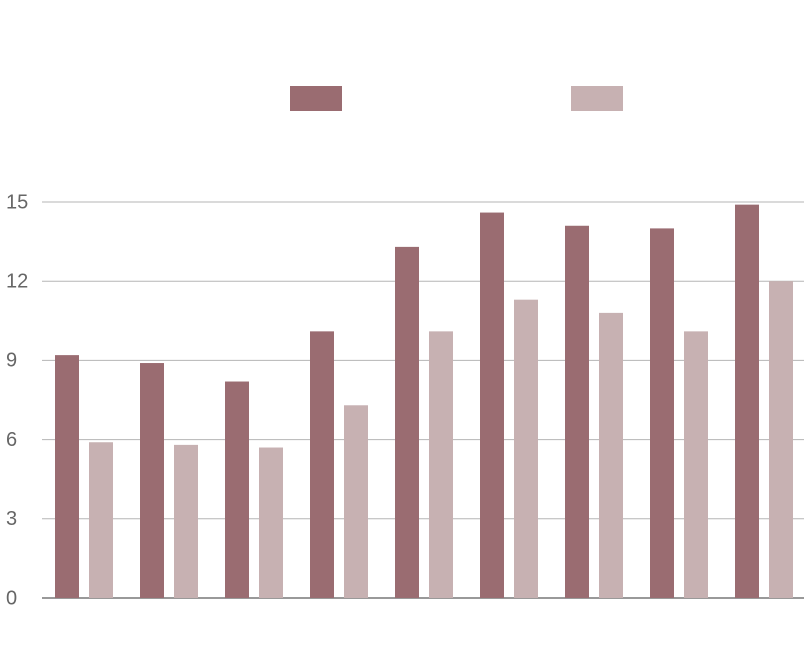 Image resolution: width=808 pixels, height=648 pixels. What do you see at coordinates (17, 202) in the screenshot?
I see `y-tick-label: 15` at bounding box center [17, 202].